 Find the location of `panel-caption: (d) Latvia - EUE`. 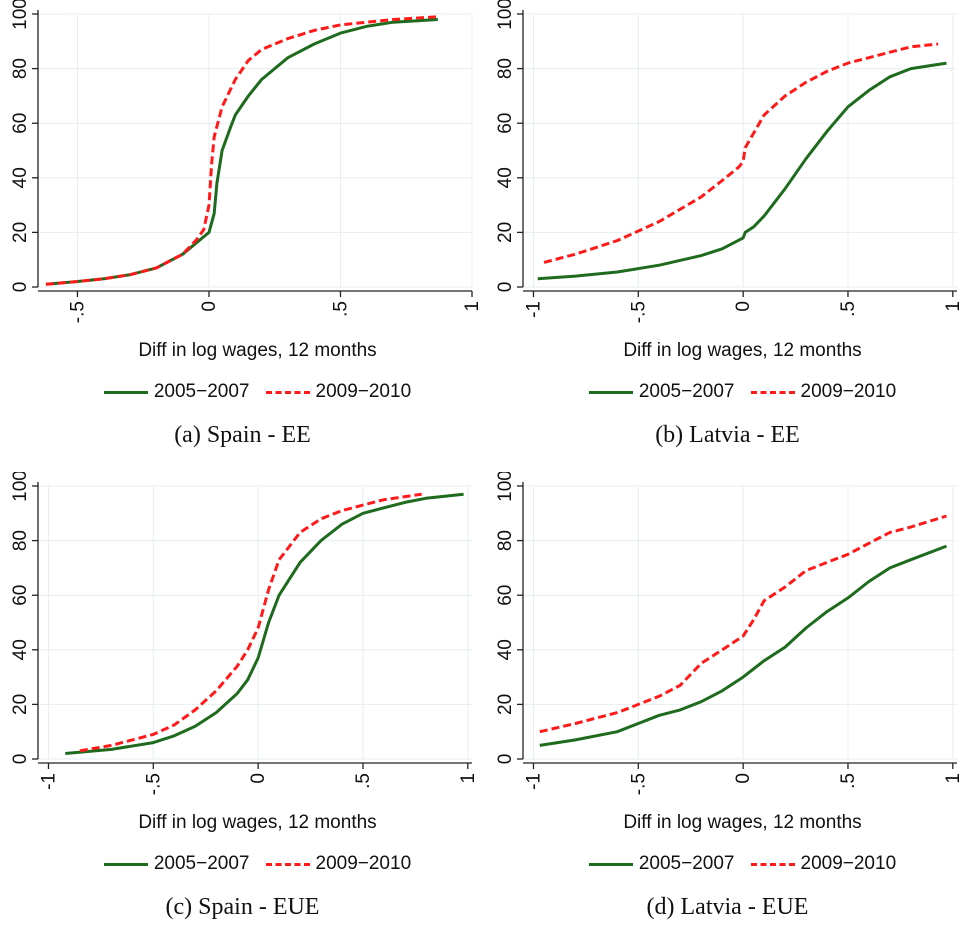

panel-caption: (d) Latvia - EUE is located at coordinates (727, 907).